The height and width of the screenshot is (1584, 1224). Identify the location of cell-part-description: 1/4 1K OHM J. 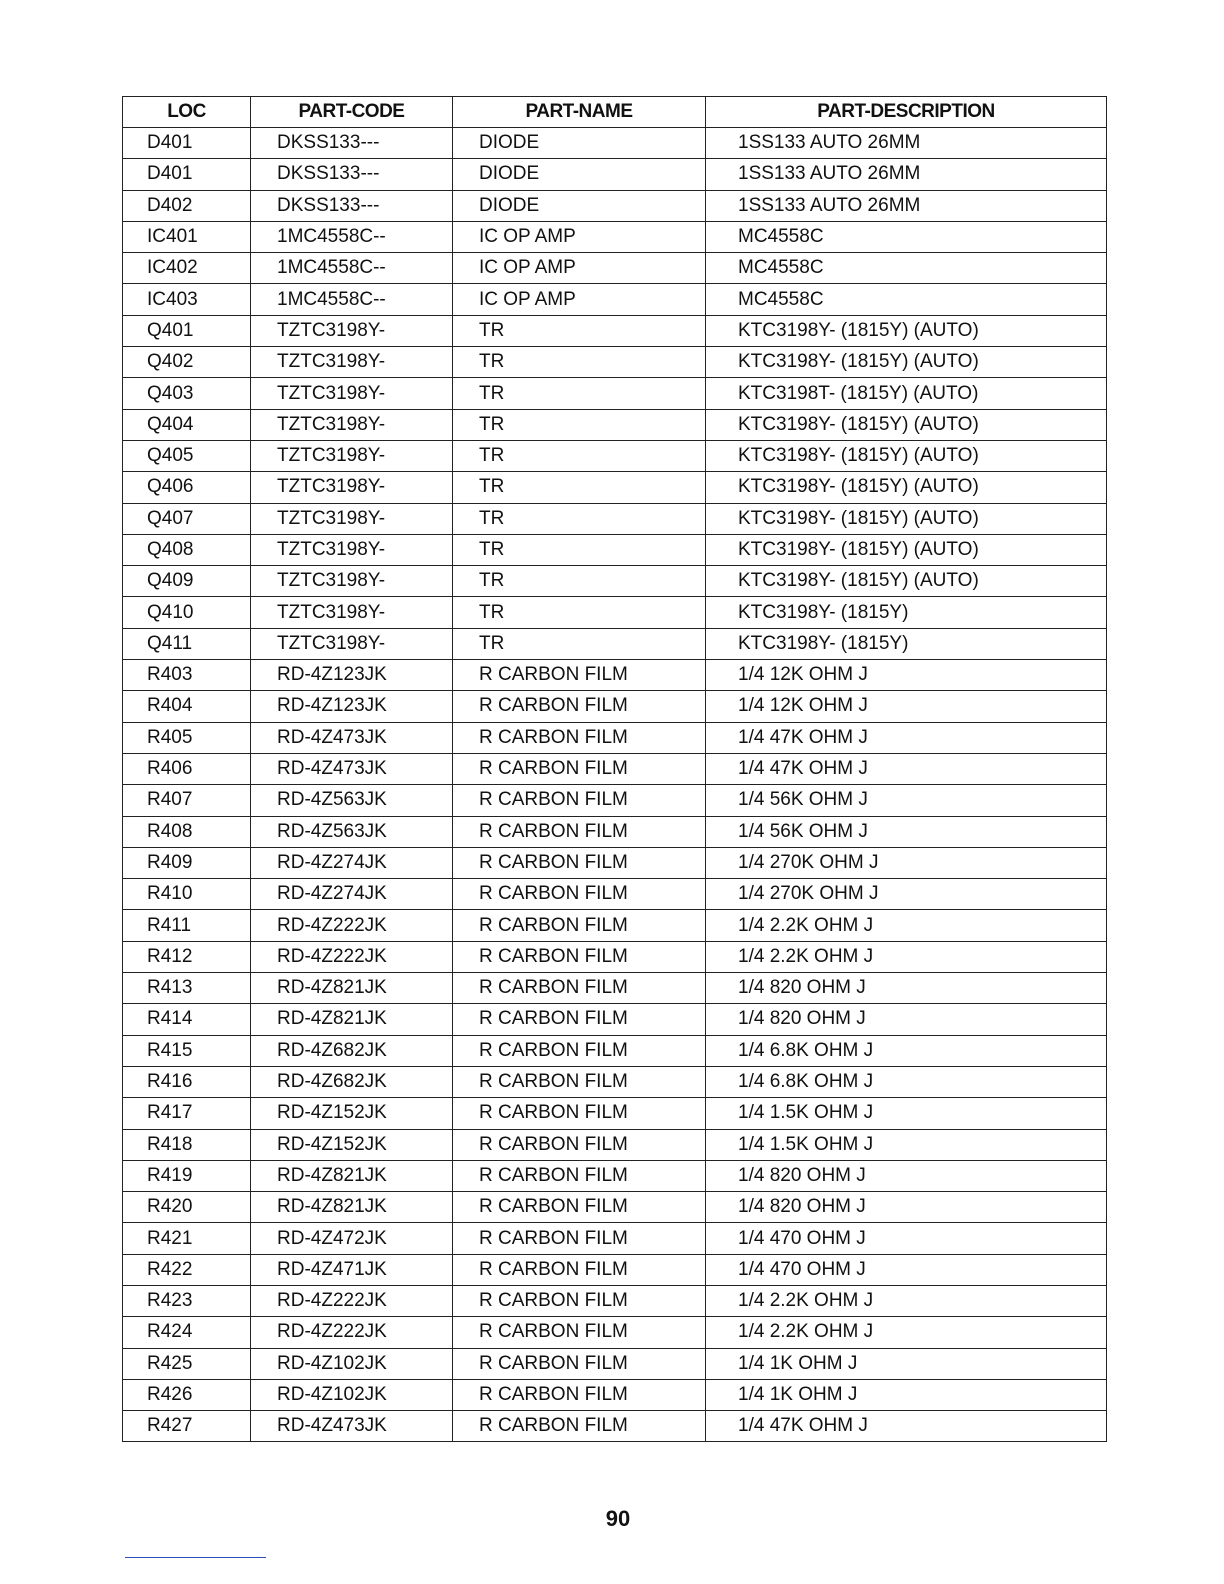
(906, 1363).